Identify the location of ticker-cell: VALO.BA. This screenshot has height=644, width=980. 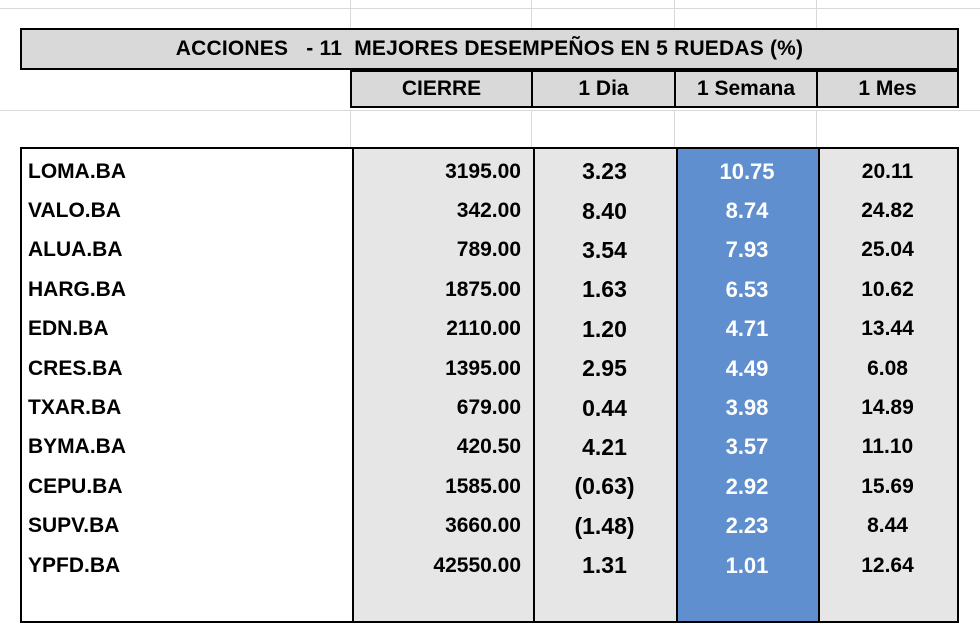
(74, 211).